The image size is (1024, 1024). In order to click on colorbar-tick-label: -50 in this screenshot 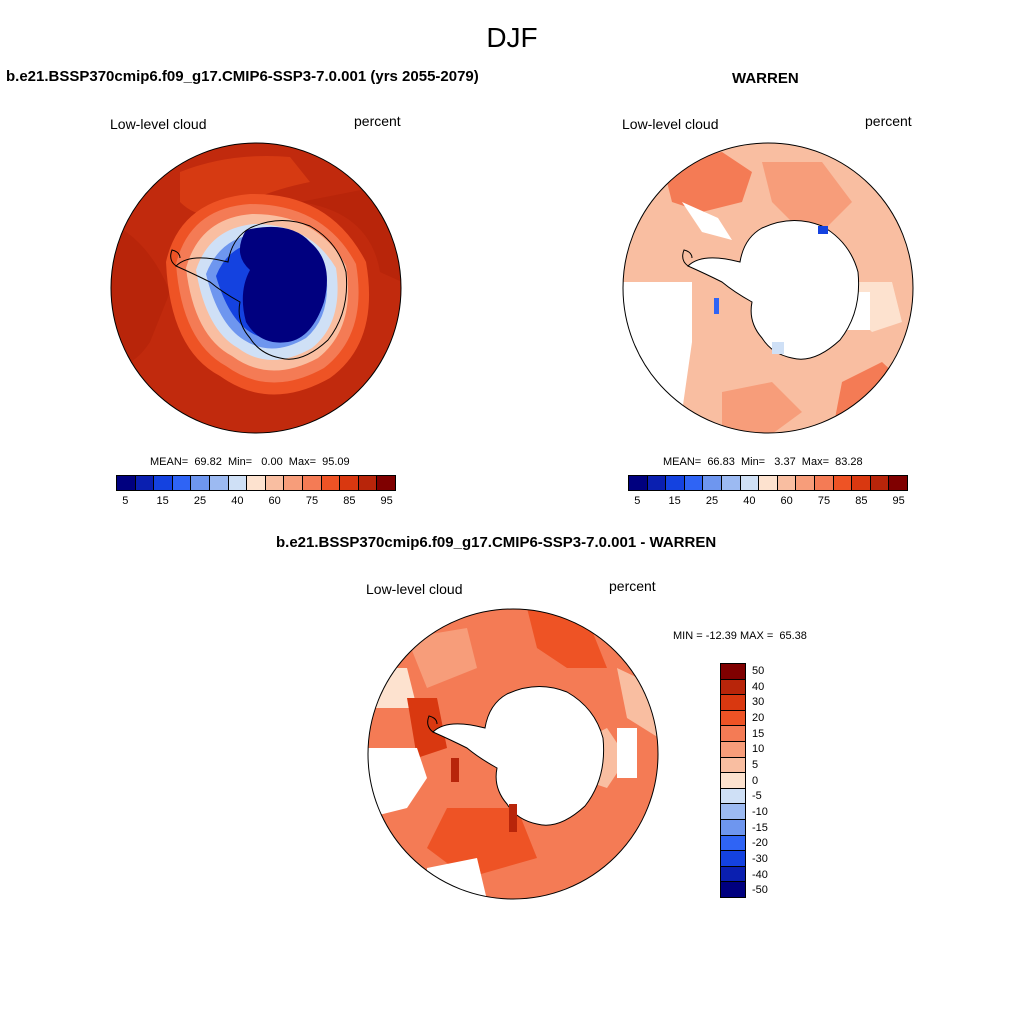, I will do `click(760, 890)`.